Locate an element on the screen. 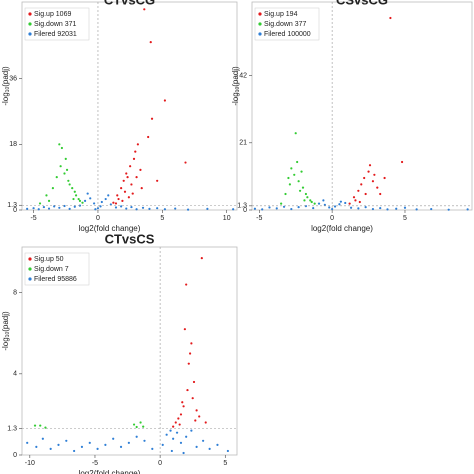  legend-label: Filered 100000 is located at coordinates (287, 34).